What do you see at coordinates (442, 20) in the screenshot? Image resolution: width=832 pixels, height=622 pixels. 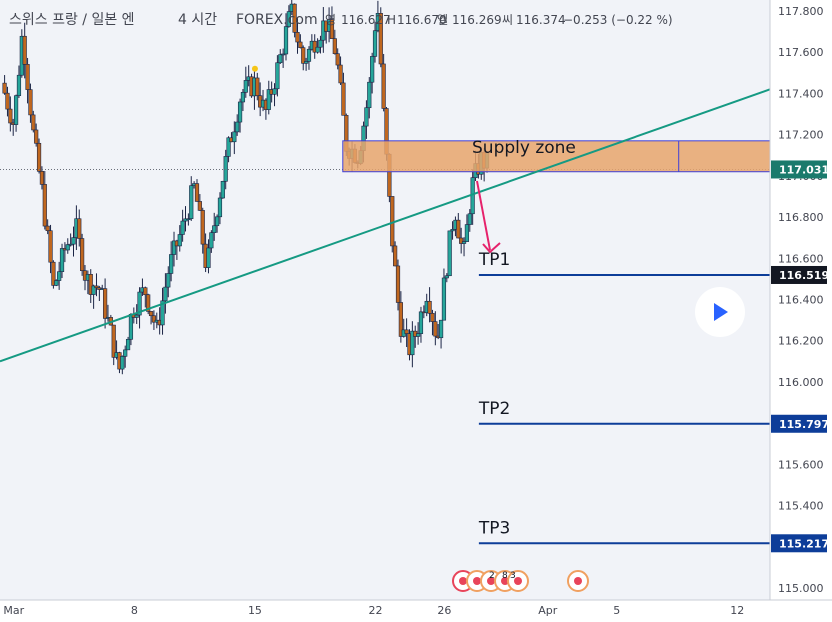 I see `header-low-label: 엘` at bounding box center [442, 20].